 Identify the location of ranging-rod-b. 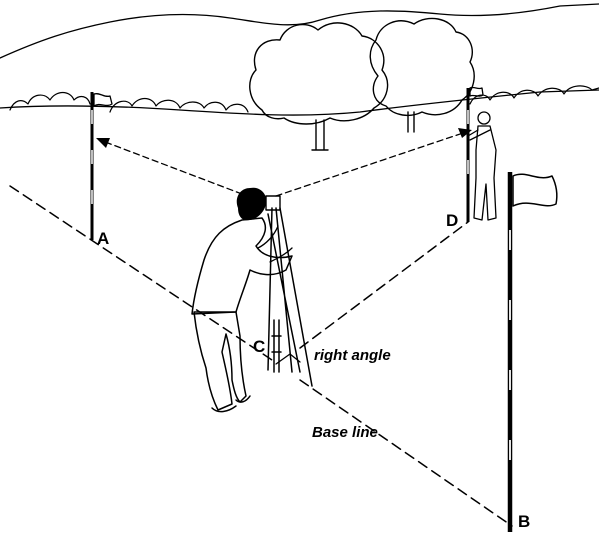
(532, 352).